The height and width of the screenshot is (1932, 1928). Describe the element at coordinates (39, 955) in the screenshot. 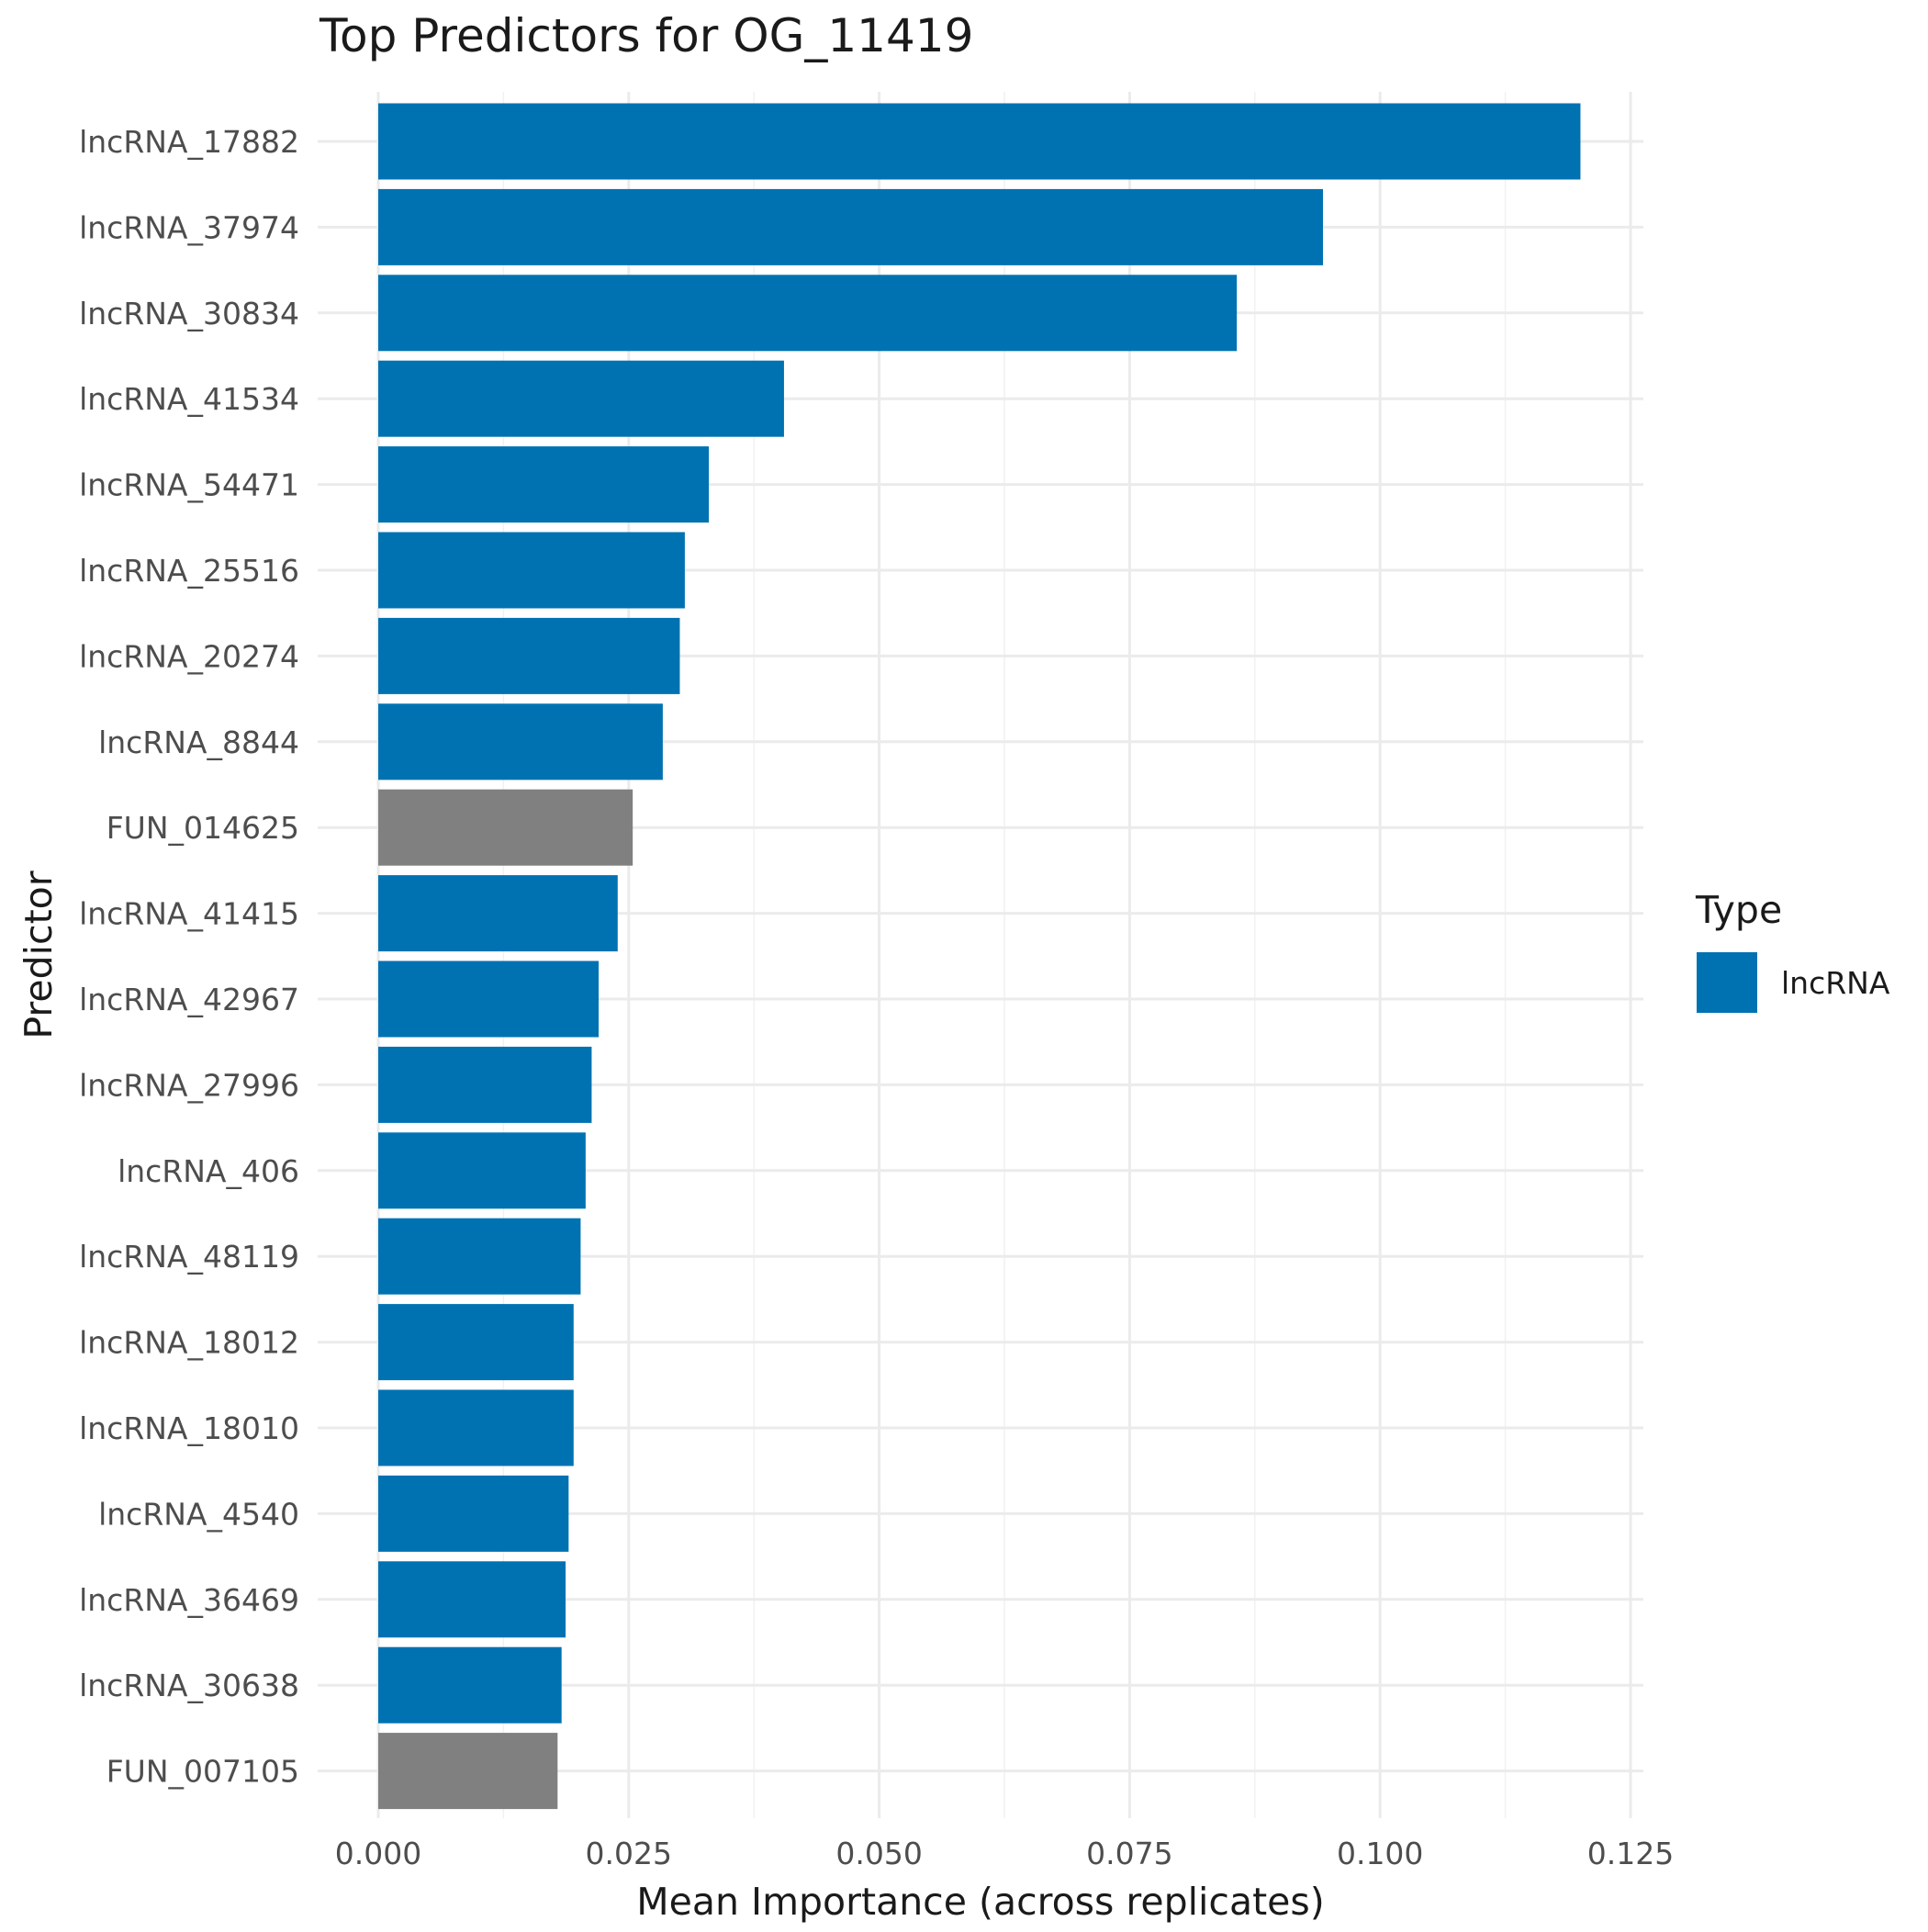

I see `y-axis-title: Predictor` at that location.